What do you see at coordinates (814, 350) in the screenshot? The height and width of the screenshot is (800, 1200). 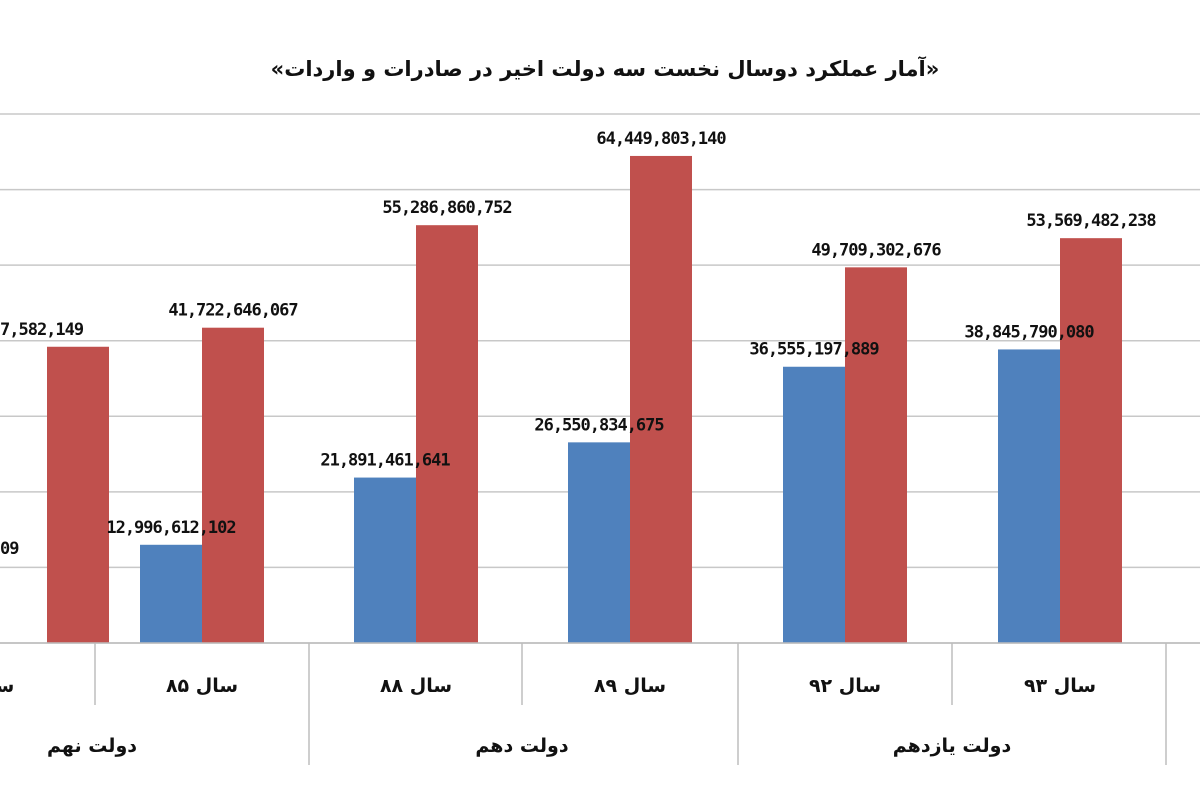 I see `value-label: 36,555,197,889` at bounding box center [814, 350].